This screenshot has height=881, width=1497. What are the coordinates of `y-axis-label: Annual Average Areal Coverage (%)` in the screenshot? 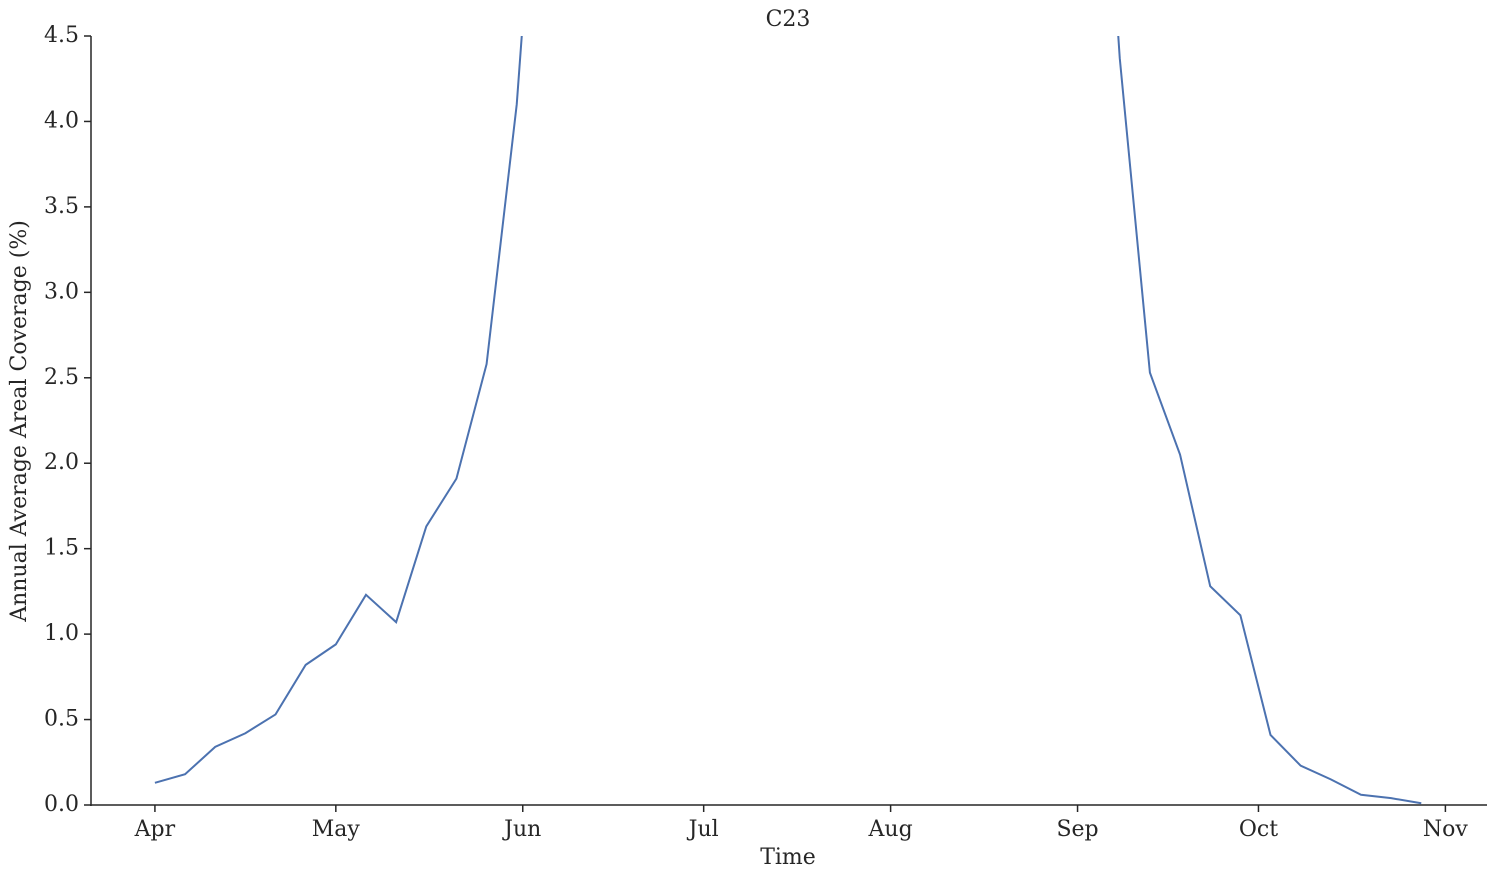 It's located at (19, 421).